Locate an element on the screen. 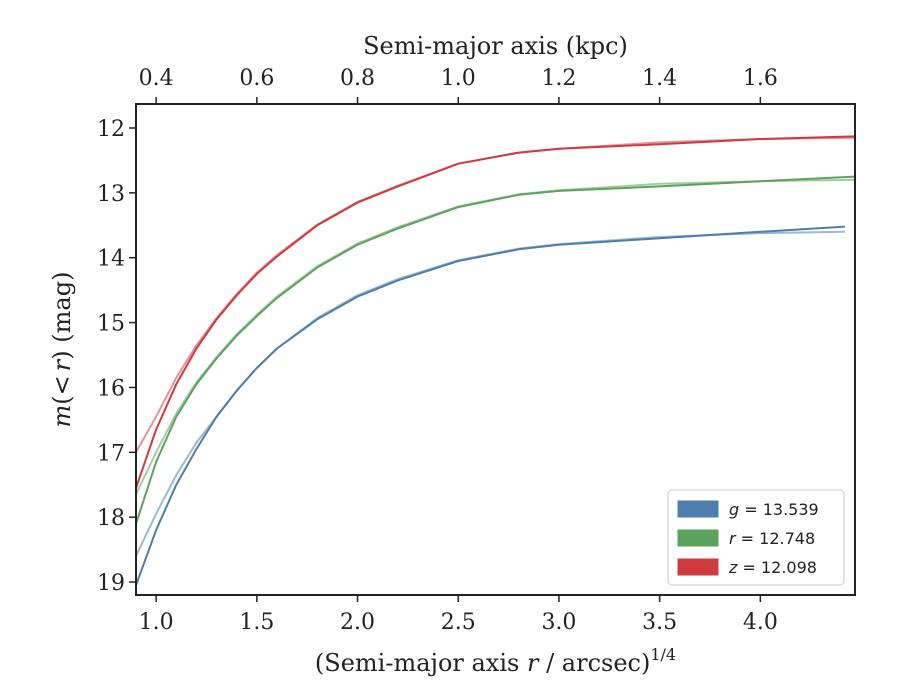 The width and height of the screenshot is (900, 700). y-title-op: < is located at coordinates (62, 385).